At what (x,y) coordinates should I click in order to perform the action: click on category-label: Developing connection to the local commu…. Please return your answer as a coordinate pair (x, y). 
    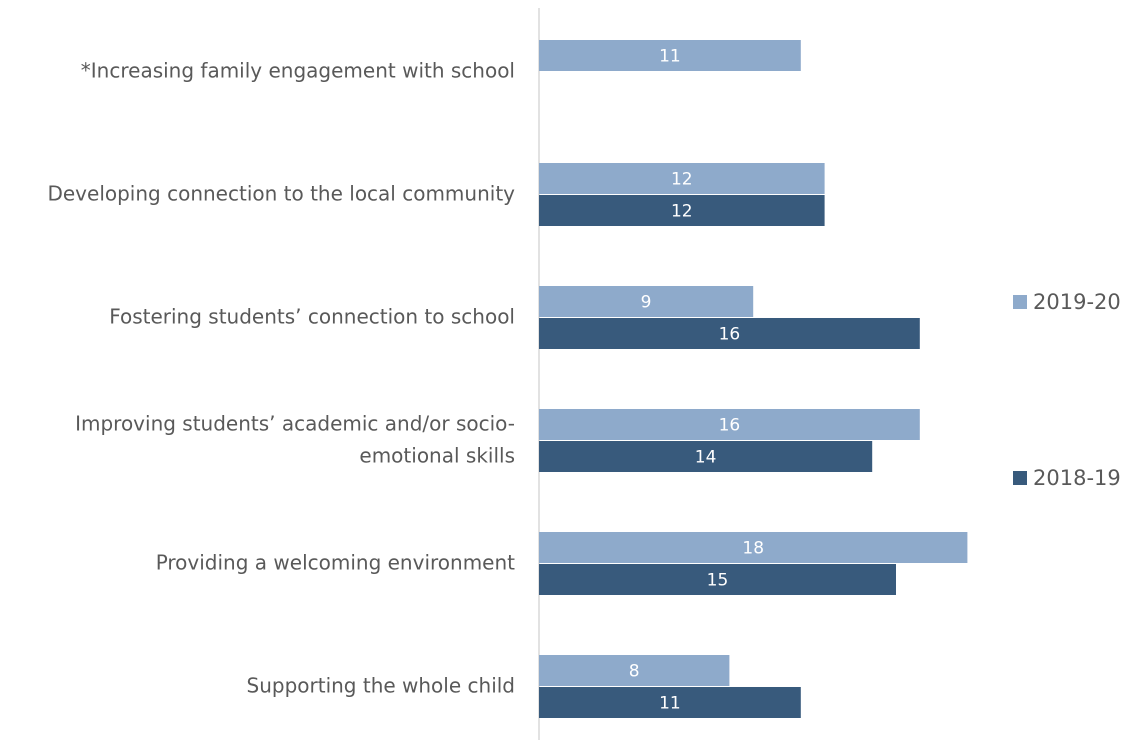
    Looking at the image, I should click on (281, 193).